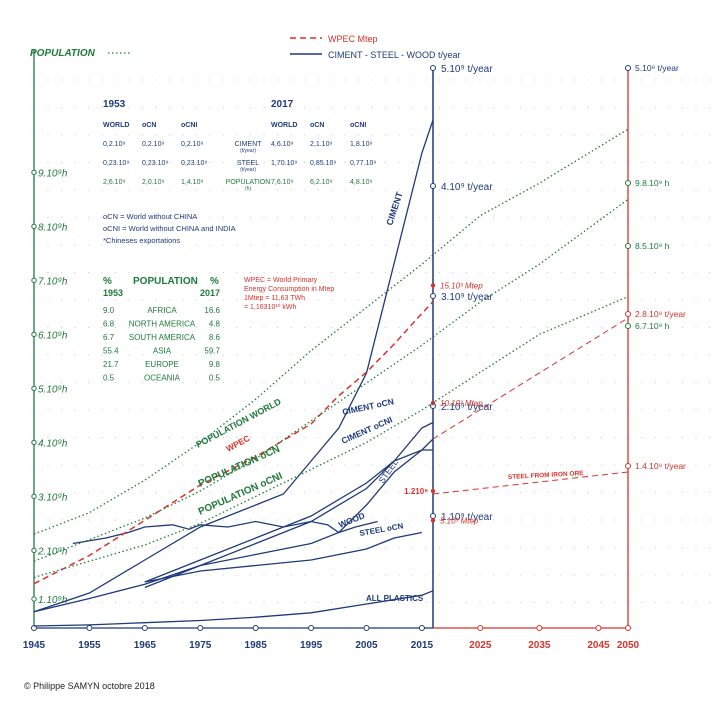 The height and width of the screenshot is (705, 723). What do you see at coordinates (53, 335) in the screenshot?
I see `population-tick-label: 6.10⁹h` at bounding box center [53, 335].